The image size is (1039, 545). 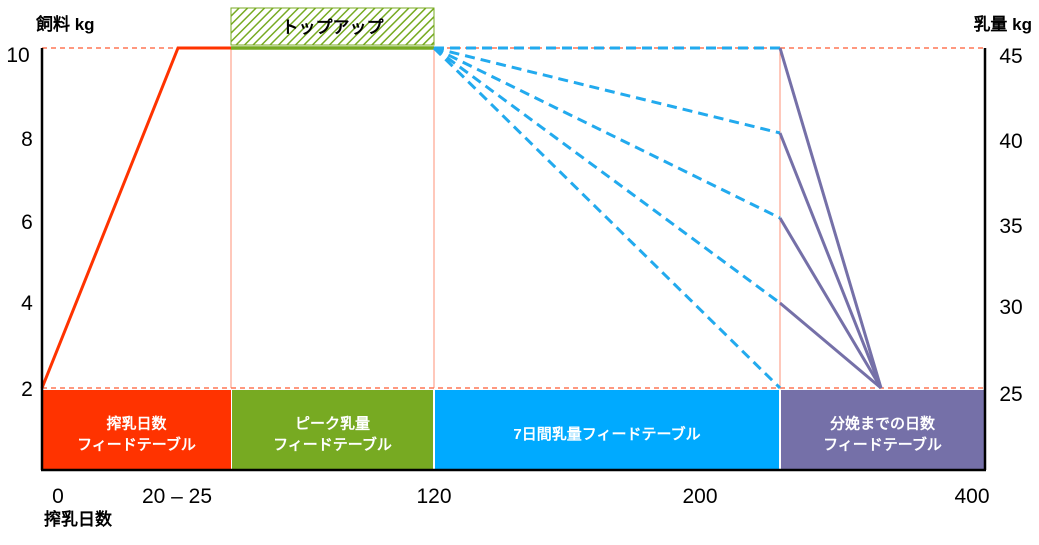 What do you see at coordinates (699, 496) in the screenshot?
I see `x-tick-label: 200` at bounding box center [699, 496].